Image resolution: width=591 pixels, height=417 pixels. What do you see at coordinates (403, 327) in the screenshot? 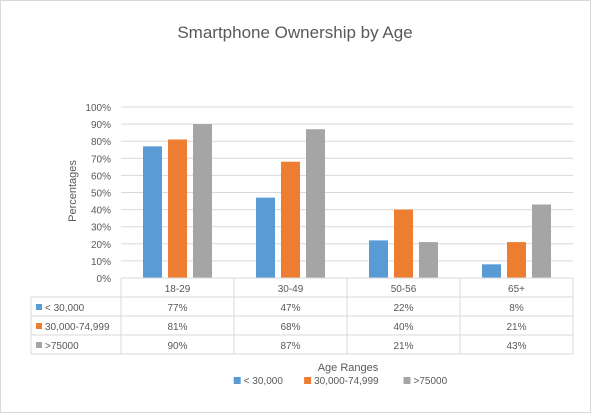
I see `table-cell: 40%` at bounding box center [403, 327].